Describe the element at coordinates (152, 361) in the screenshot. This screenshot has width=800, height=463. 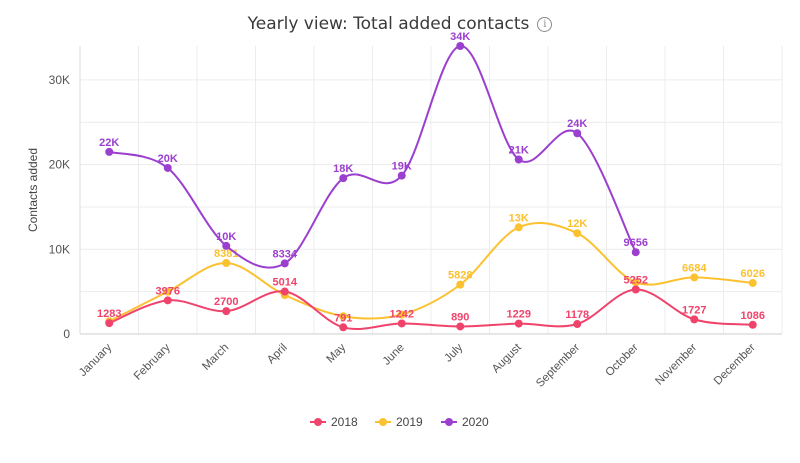
I see `x-tick-label: February` at that location.